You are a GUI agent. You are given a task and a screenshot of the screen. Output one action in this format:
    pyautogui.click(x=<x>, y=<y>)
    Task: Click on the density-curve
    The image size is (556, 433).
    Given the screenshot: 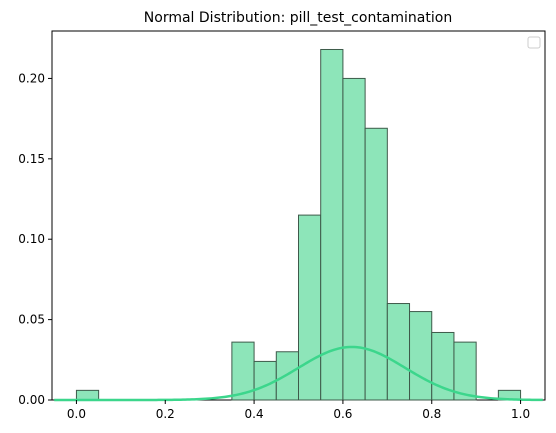 What is the action you would take?
    pyautogui.click(x=298, y=373)
    